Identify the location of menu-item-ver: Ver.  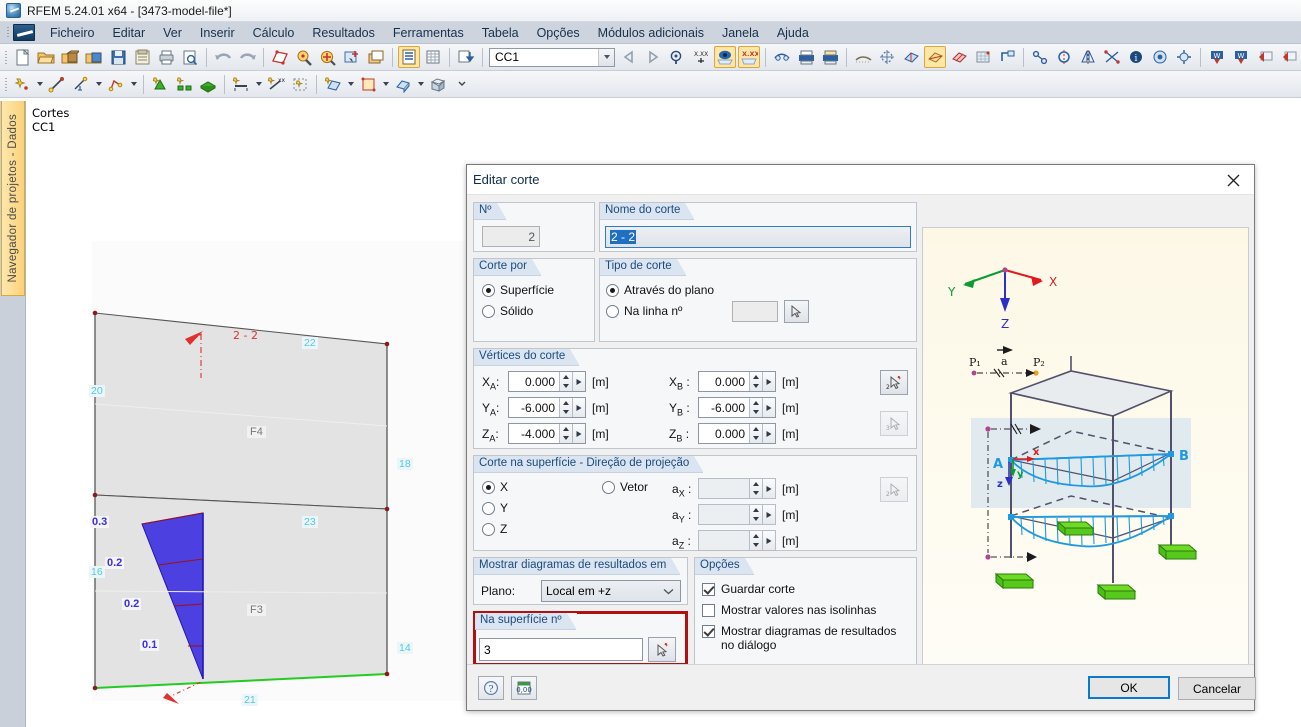
(172, 32).